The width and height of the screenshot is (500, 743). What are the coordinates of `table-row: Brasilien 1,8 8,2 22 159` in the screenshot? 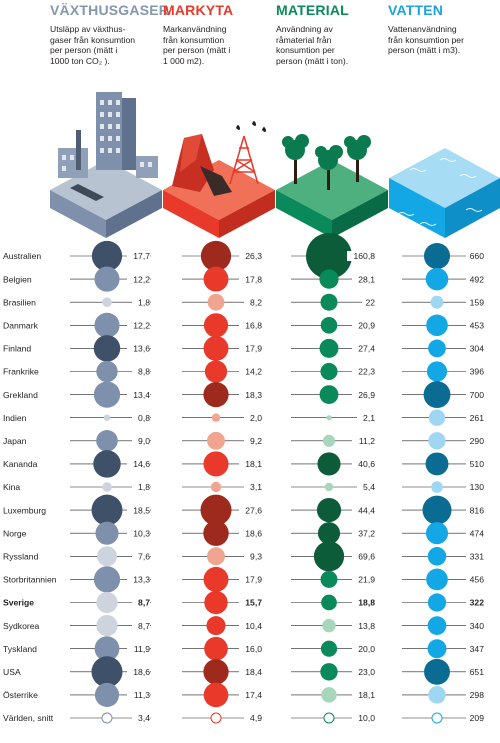 It's located at (243, 302).